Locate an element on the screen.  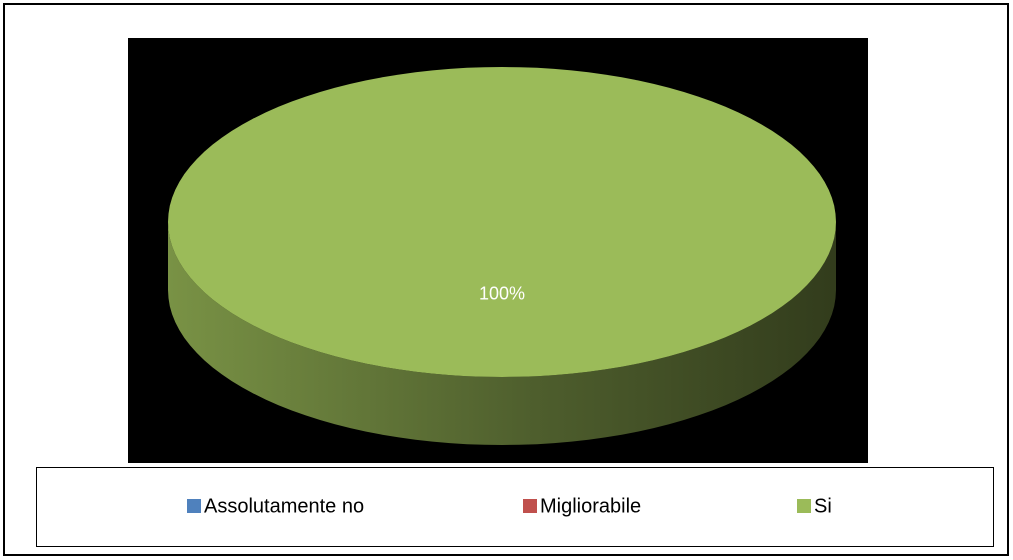
legend-label: Migliorabile is located at coordinates (590, 506).